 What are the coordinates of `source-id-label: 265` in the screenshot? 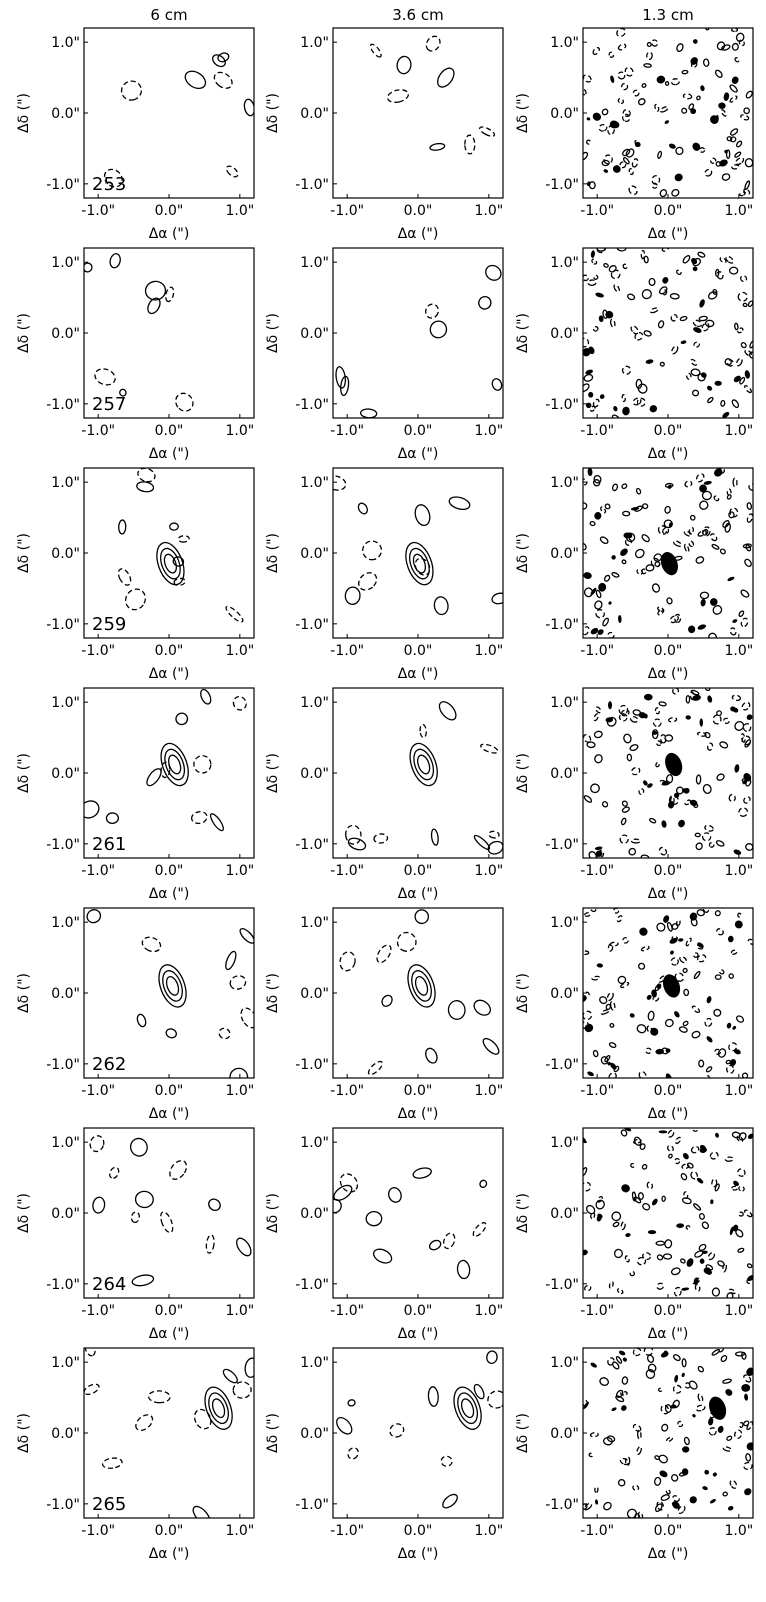 It's located at (109, 1504).